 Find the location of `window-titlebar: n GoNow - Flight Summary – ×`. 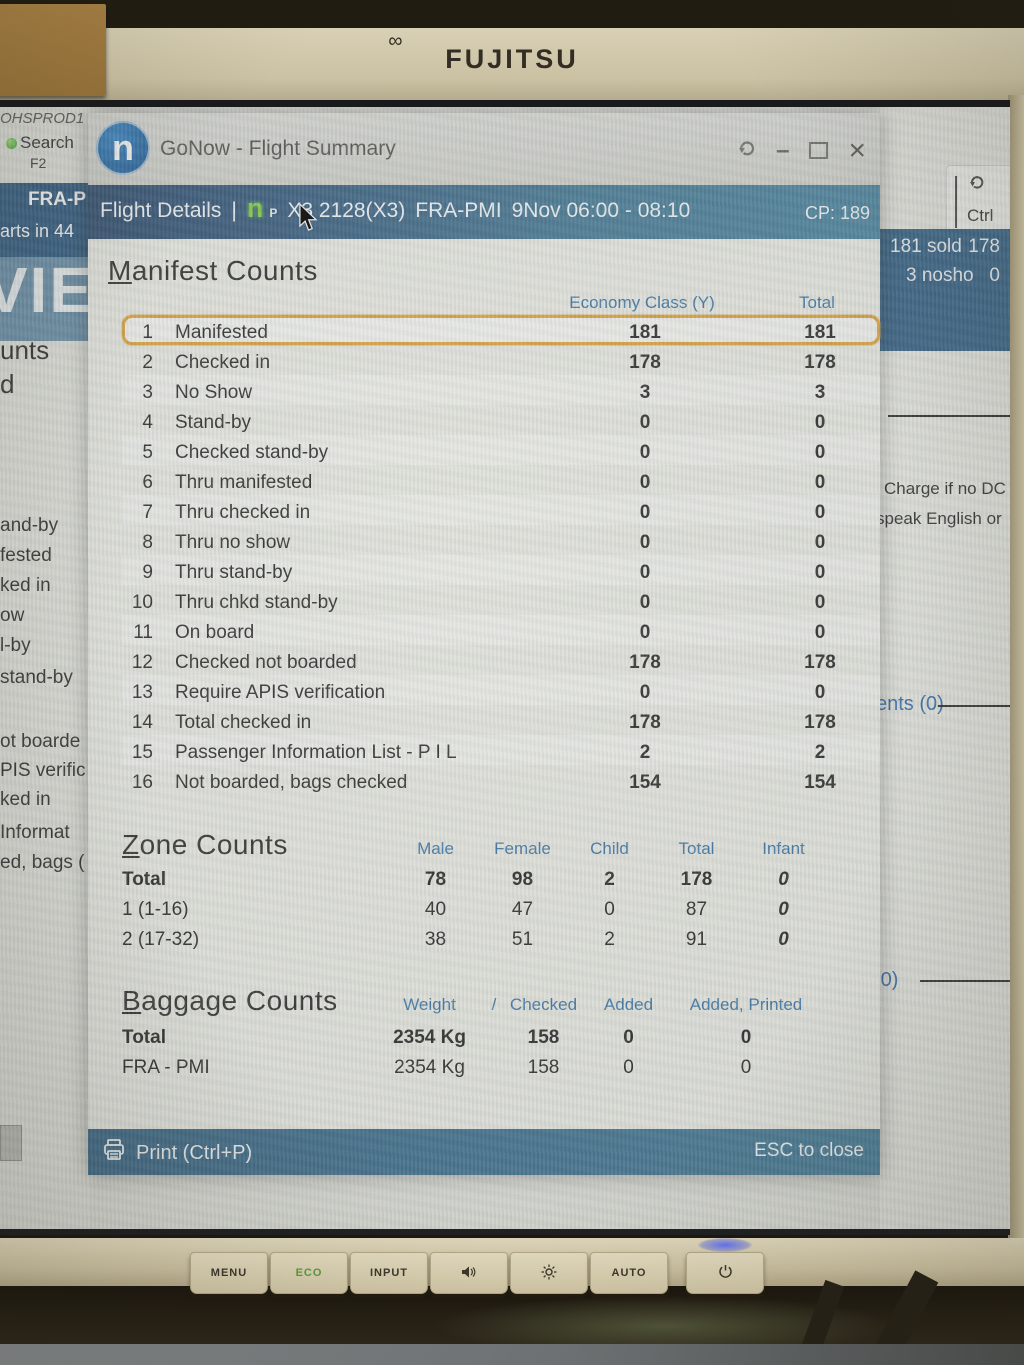

window-titlebar: n GoNow - Flight Summary – × is located at coordinates (484, 149).